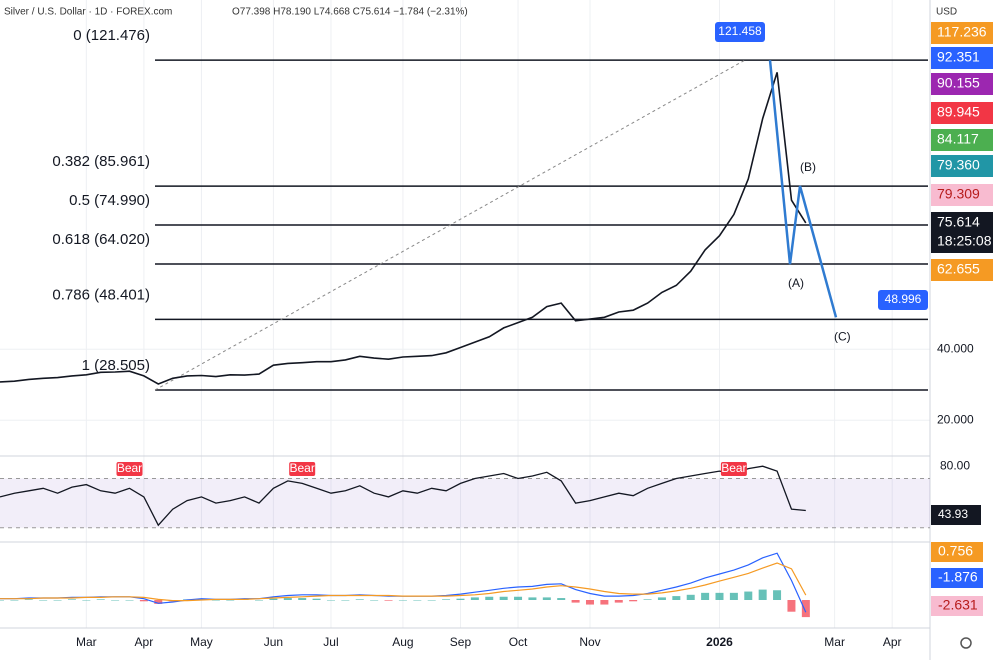  Describe the element at coordinates (958, 269) in the screenshot. I see `price-badge-label: 62.655` at that location.